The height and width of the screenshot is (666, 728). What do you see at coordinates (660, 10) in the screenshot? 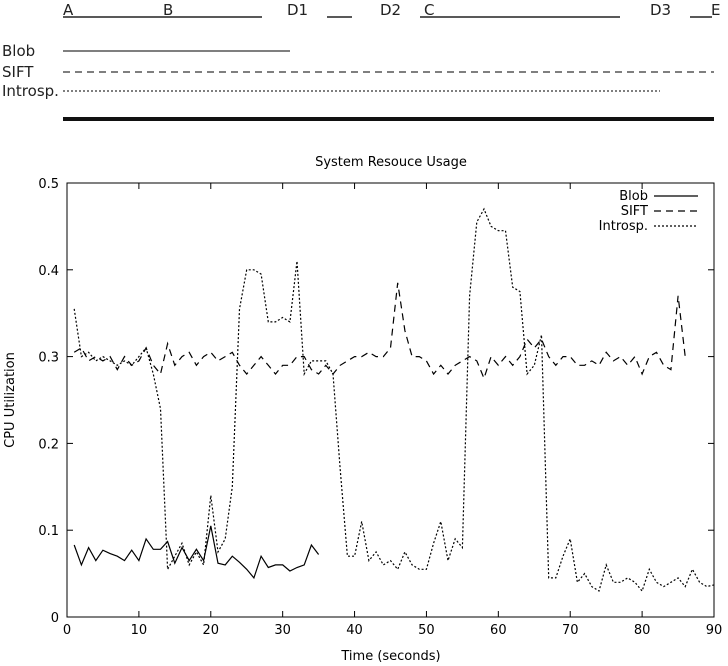
I see `phase-label: D3` at bounding box center [660, 10].